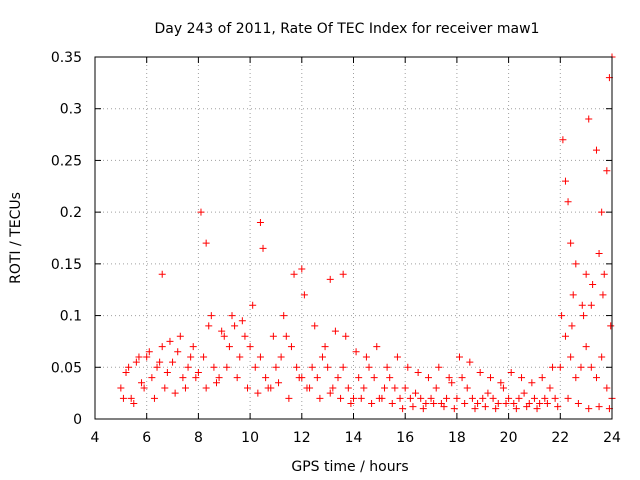 This screenshot has width=640, height=480. I want to click on x-tick-label: 8, so click(198, 438).